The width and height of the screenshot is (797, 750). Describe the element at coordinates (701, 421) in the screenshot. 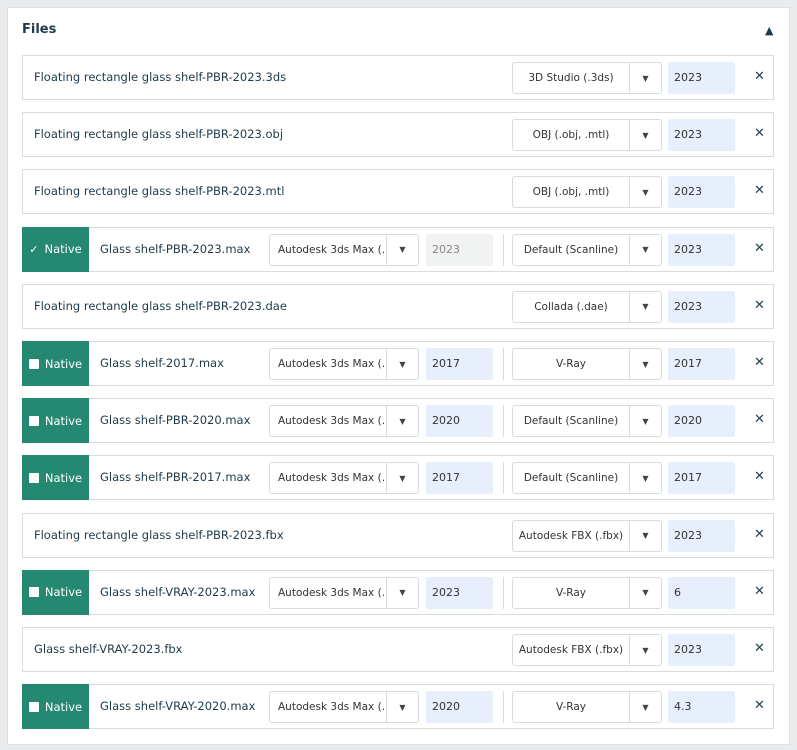

I see `version-input: 2020` at that location.